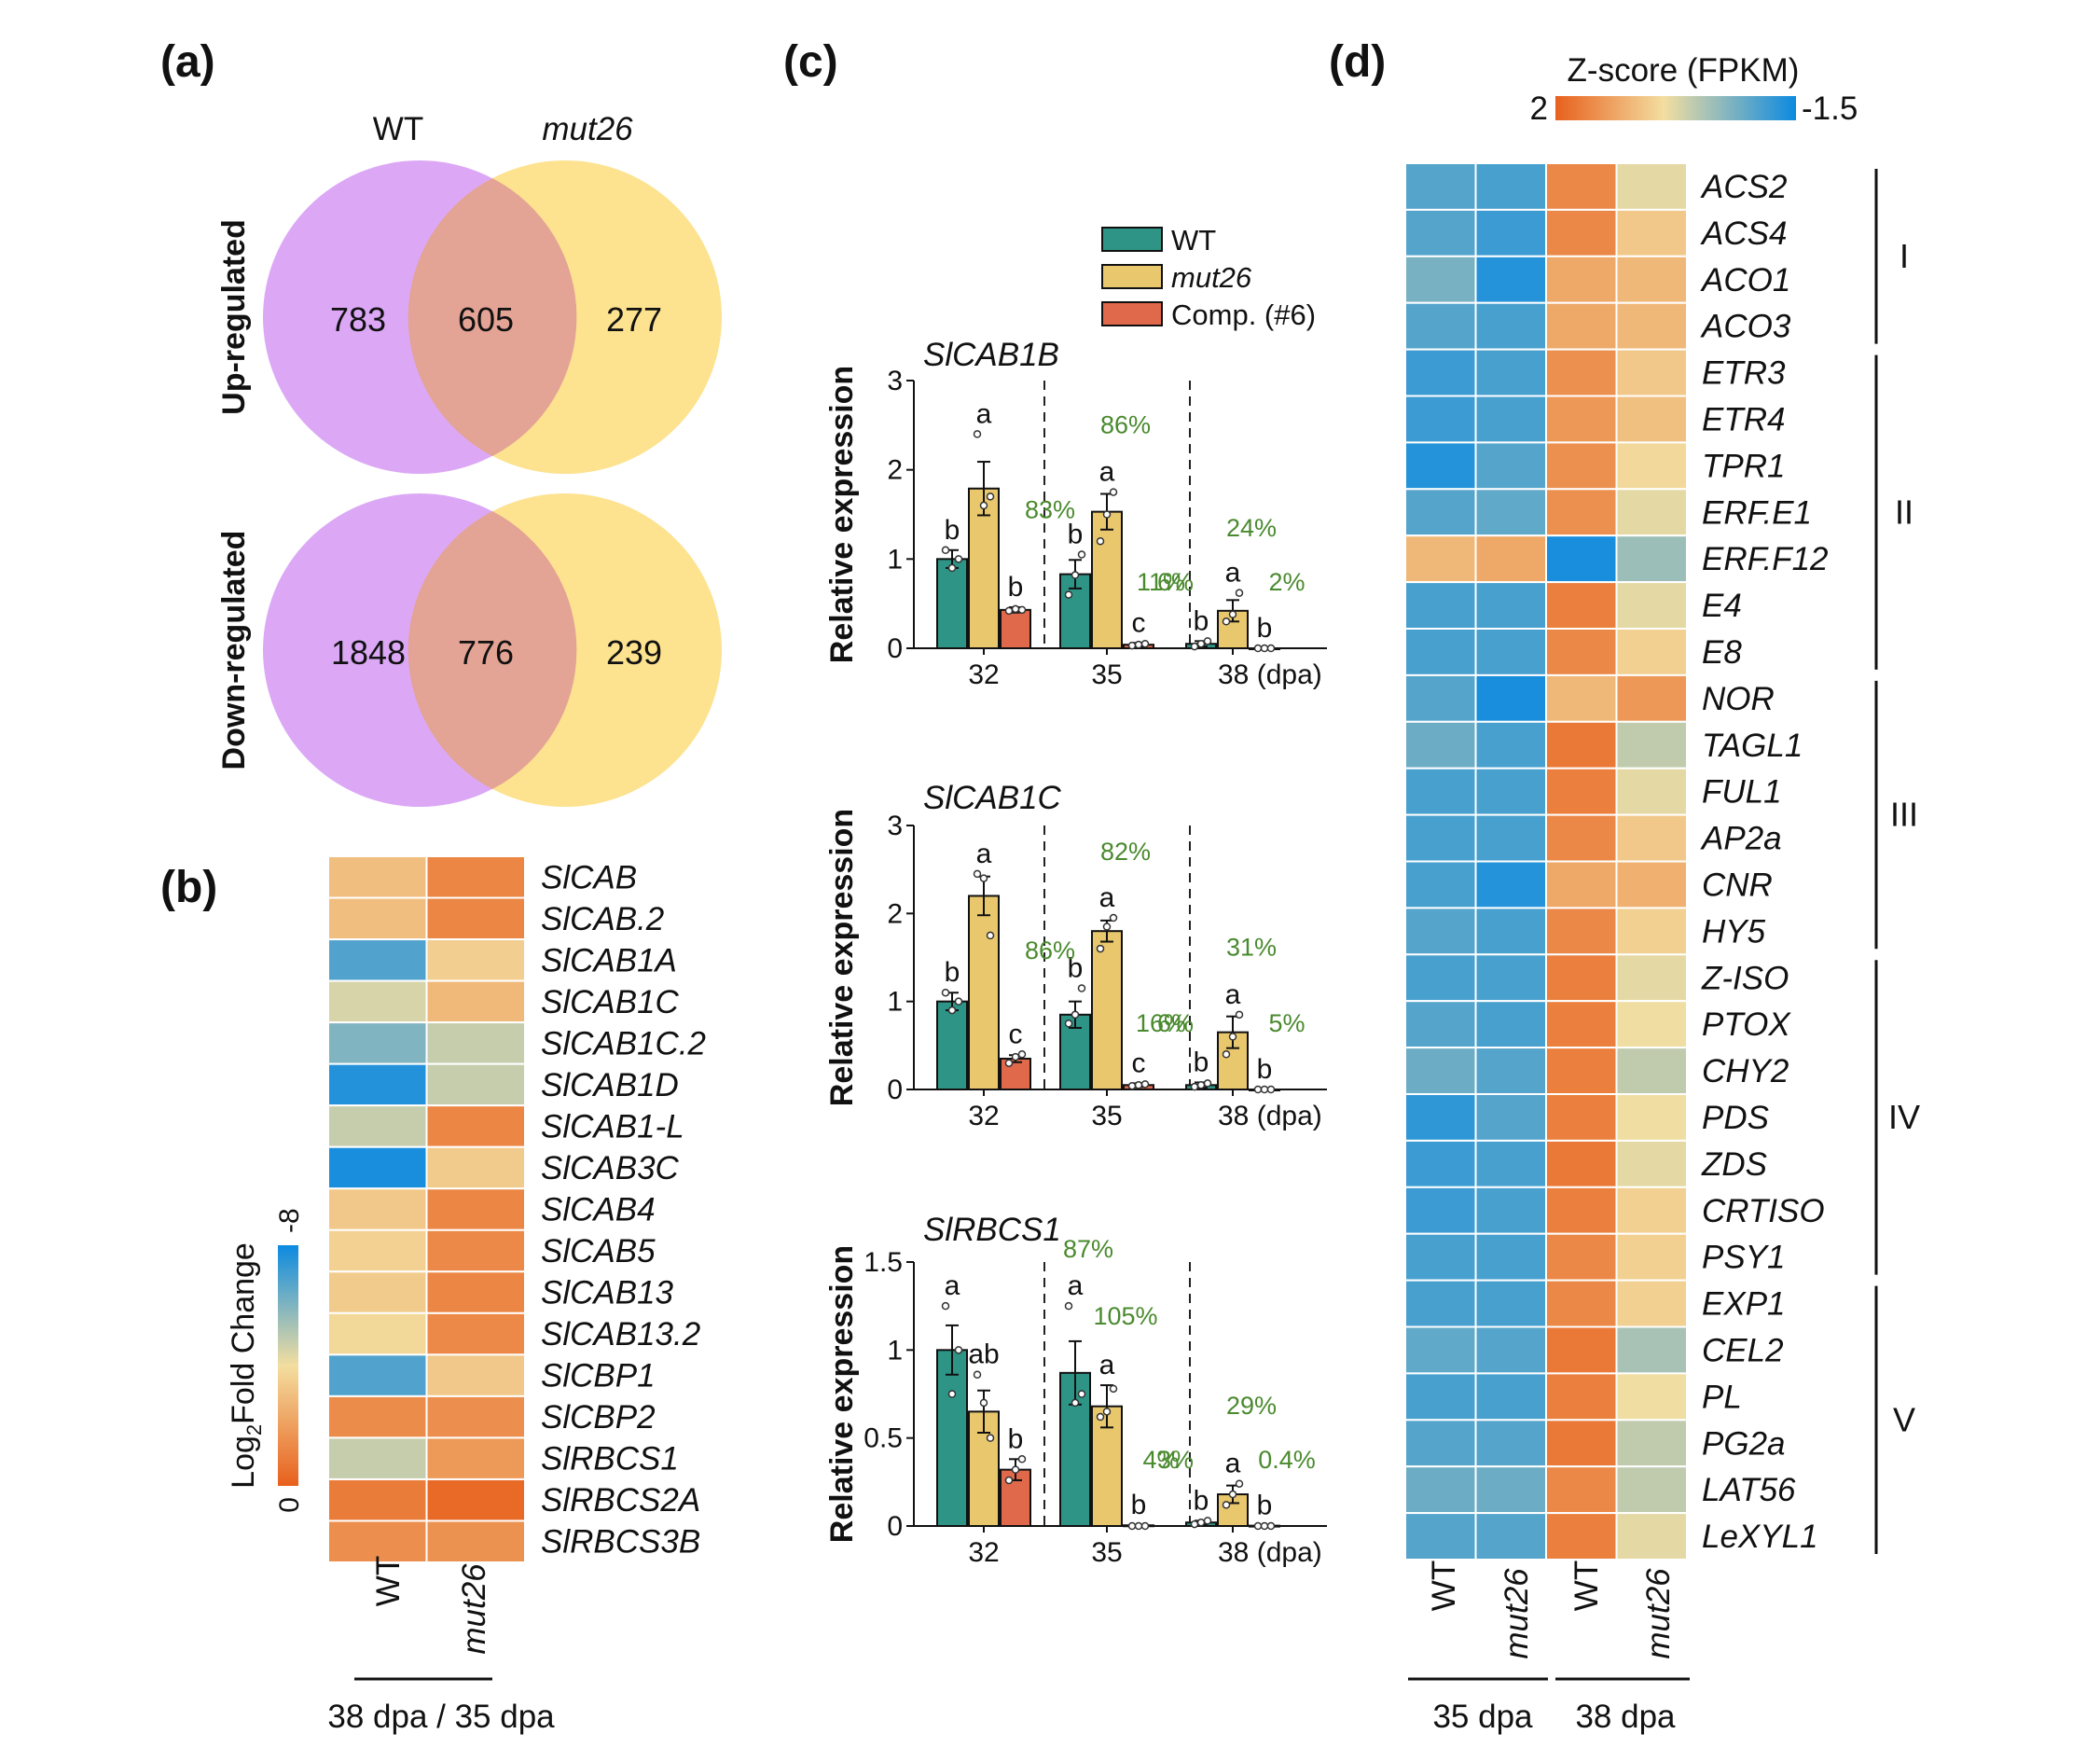 The height and width of the screenshot is (1748, 2100). Describe the element at coordinates (810, 62) in the screenshot. I see `panel-label-c: (c)` at that location.